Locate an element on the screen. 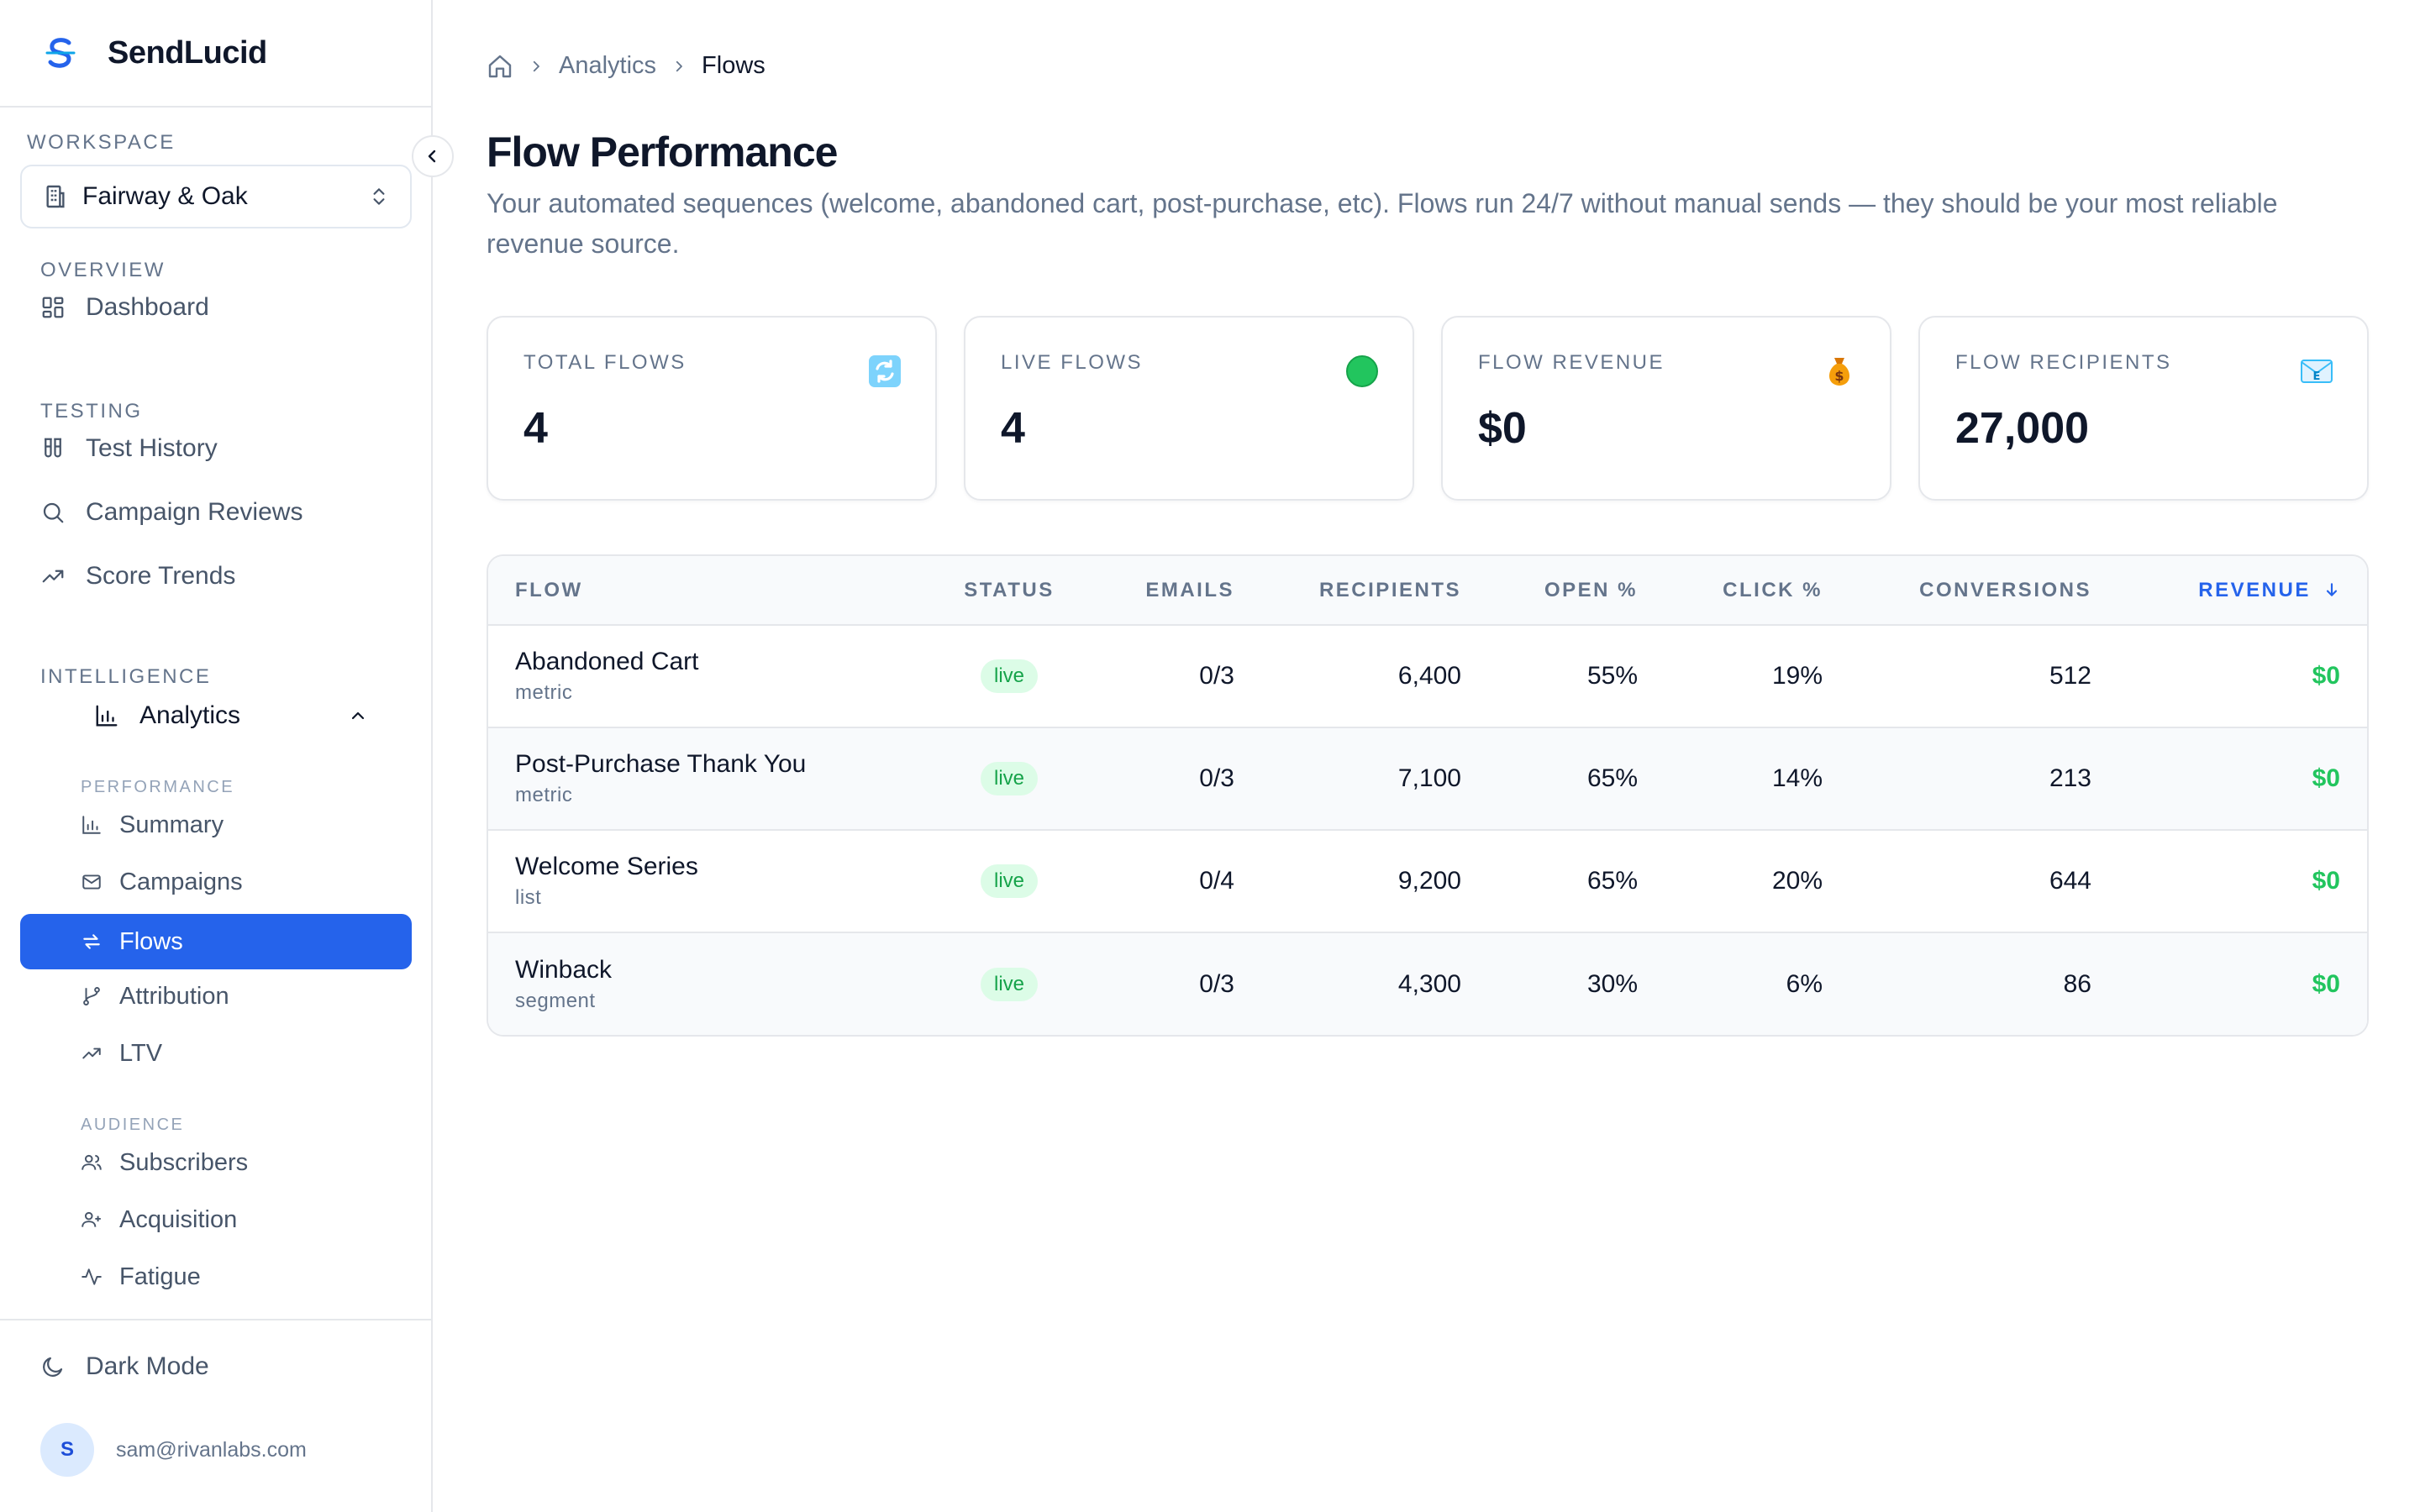  chevron-left-icon is located at coordinates (432, 156).